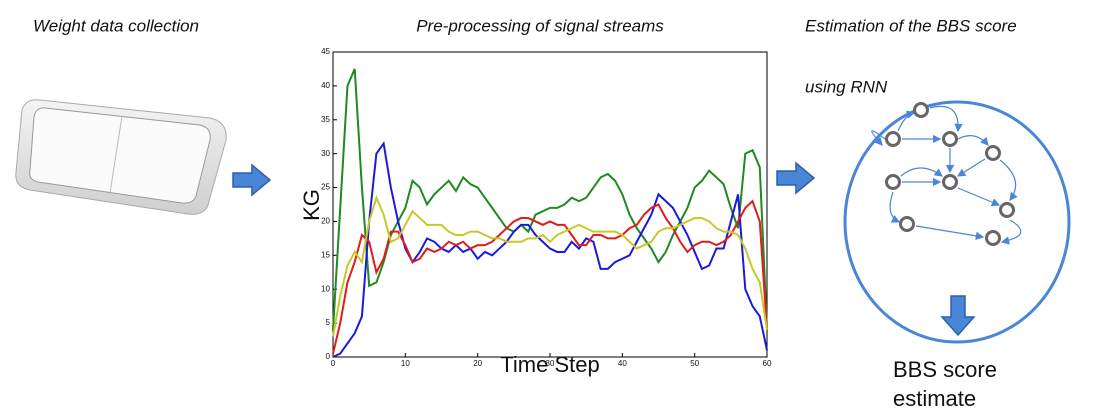 This screenshot has height=412, width=1097. I want to click on y-tick-label: 45, so click(325, 51).